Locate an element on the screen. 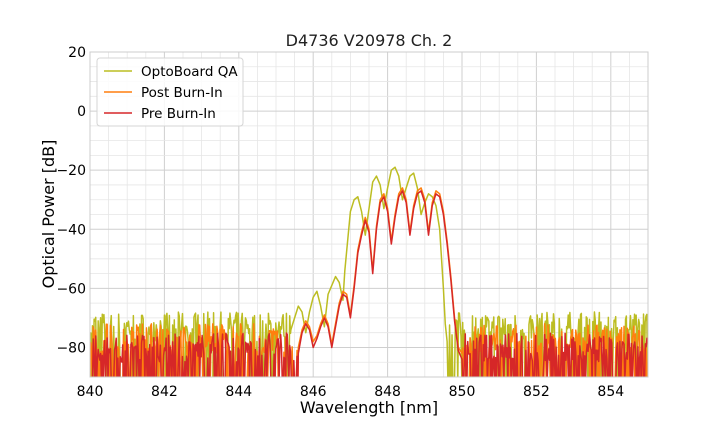  legend-box is located at coordinates (170, 92).